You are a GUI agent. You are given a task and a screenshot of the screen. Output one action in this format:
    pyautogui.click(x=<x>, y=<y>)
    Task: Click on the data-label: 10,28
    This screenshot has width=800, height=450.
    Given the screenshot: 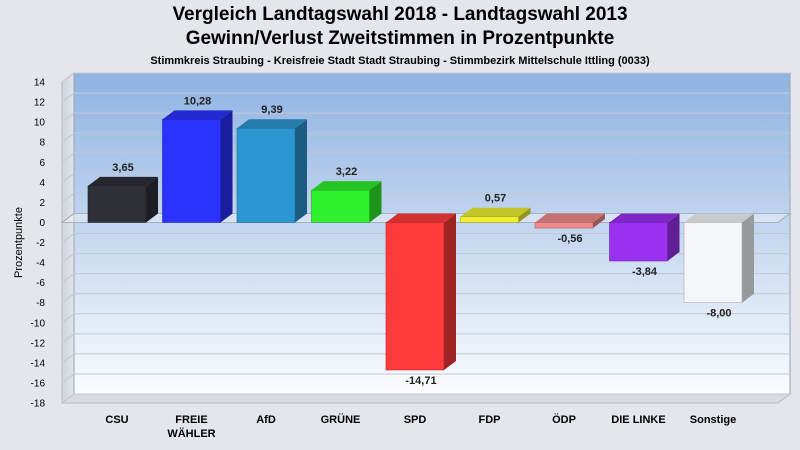 What is the action you would take?
    pyautogui.click(x=198, y=101)
    